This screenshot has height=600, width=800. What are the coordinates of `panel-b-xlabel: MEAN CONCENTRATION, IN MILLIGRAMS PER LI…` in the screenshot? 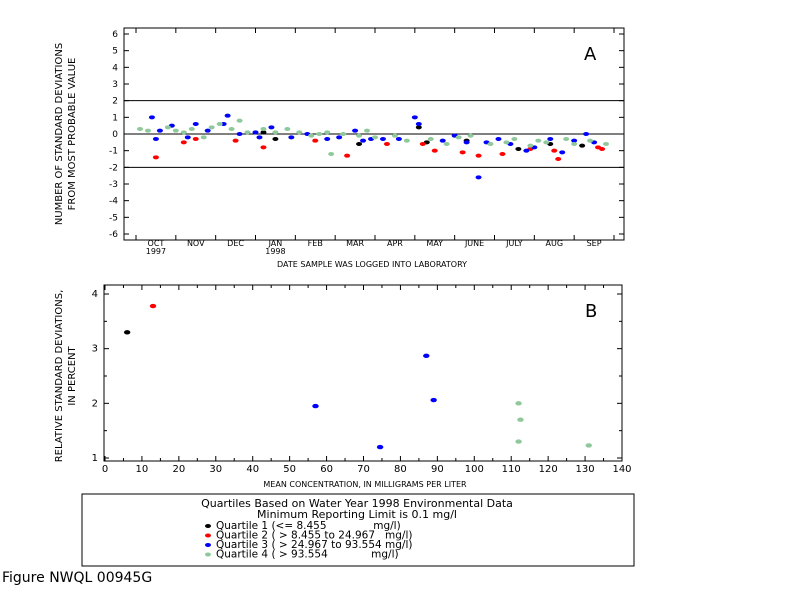 It's located at (365, 484).